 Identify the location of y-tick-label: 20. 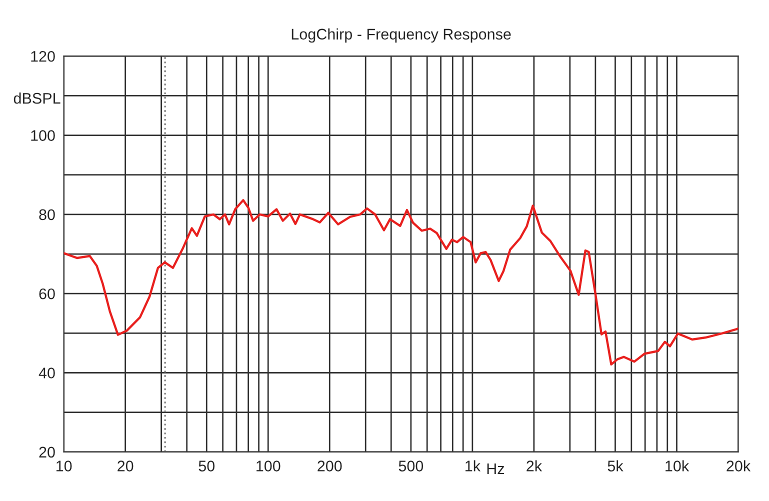
(47, 452).